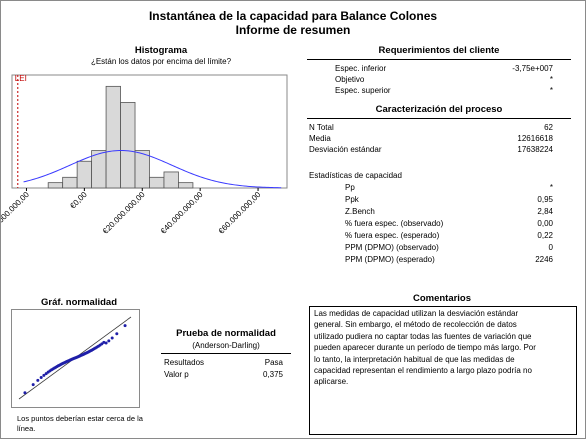  I want to click on normality-test-divider, so click(226, 353).